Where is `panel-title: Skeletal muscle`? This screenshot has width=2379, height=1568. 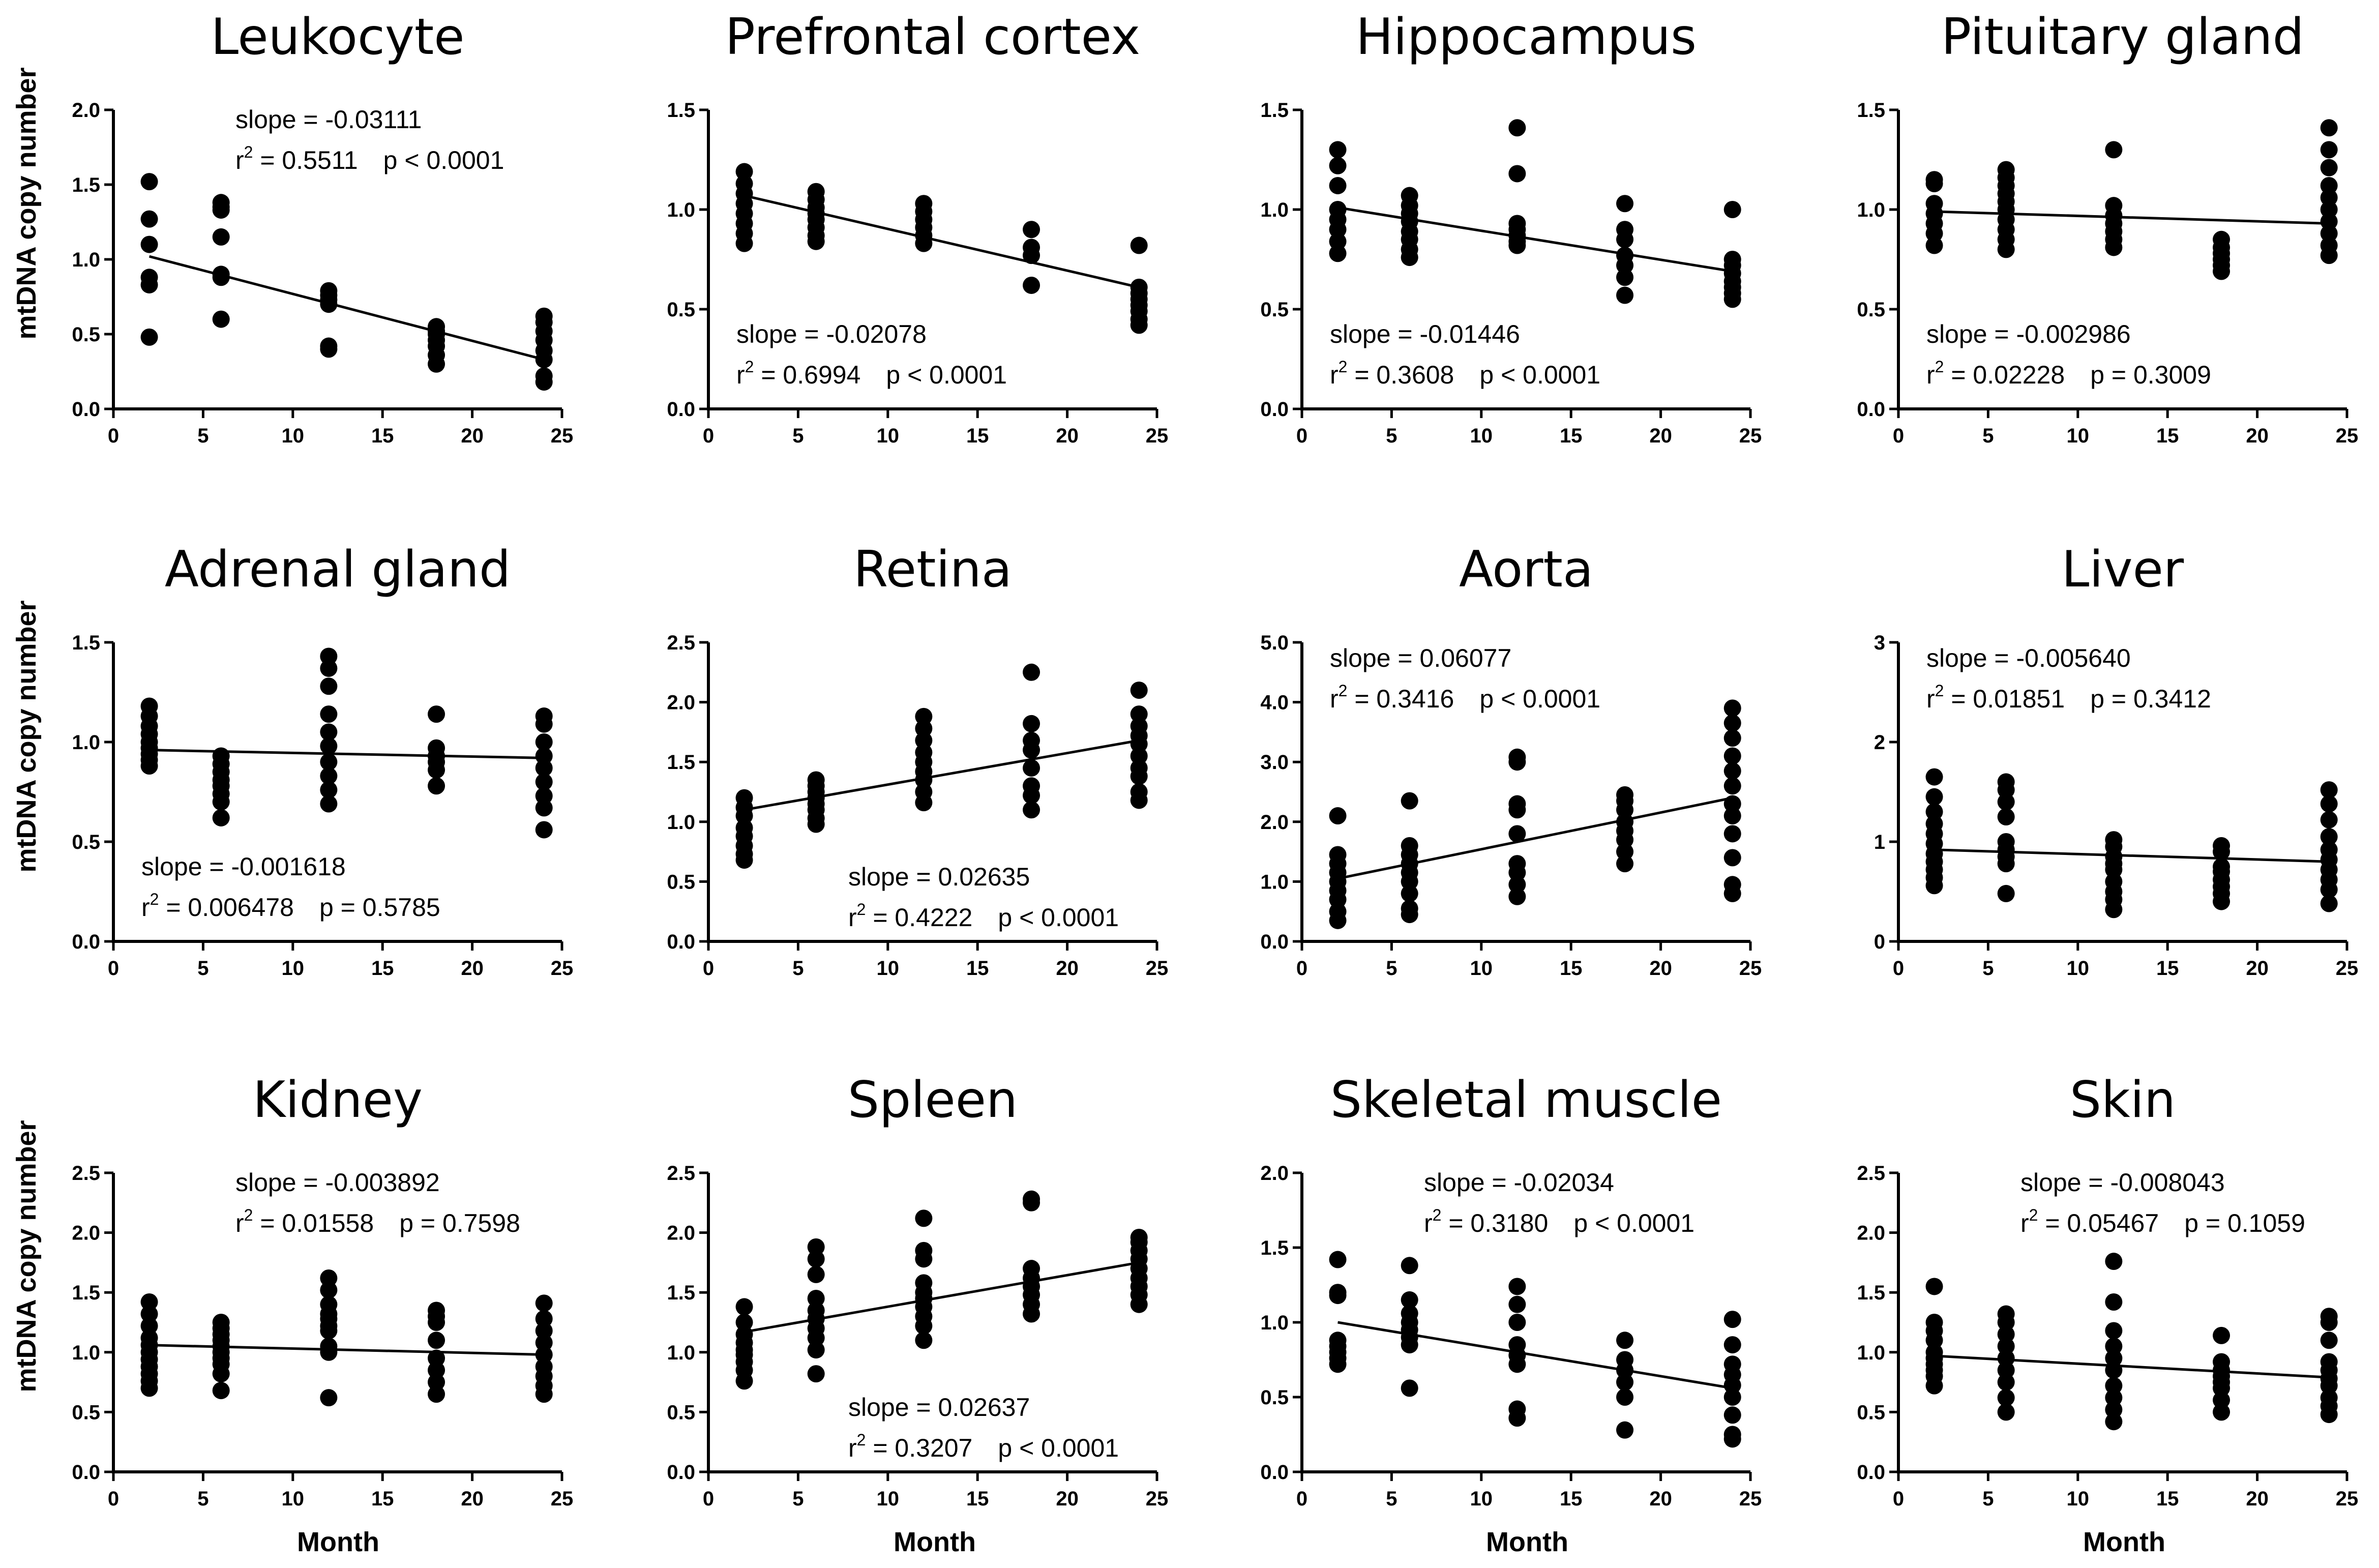 panel-title: Skeletal muscle is located at coordinates (1526, 1100).